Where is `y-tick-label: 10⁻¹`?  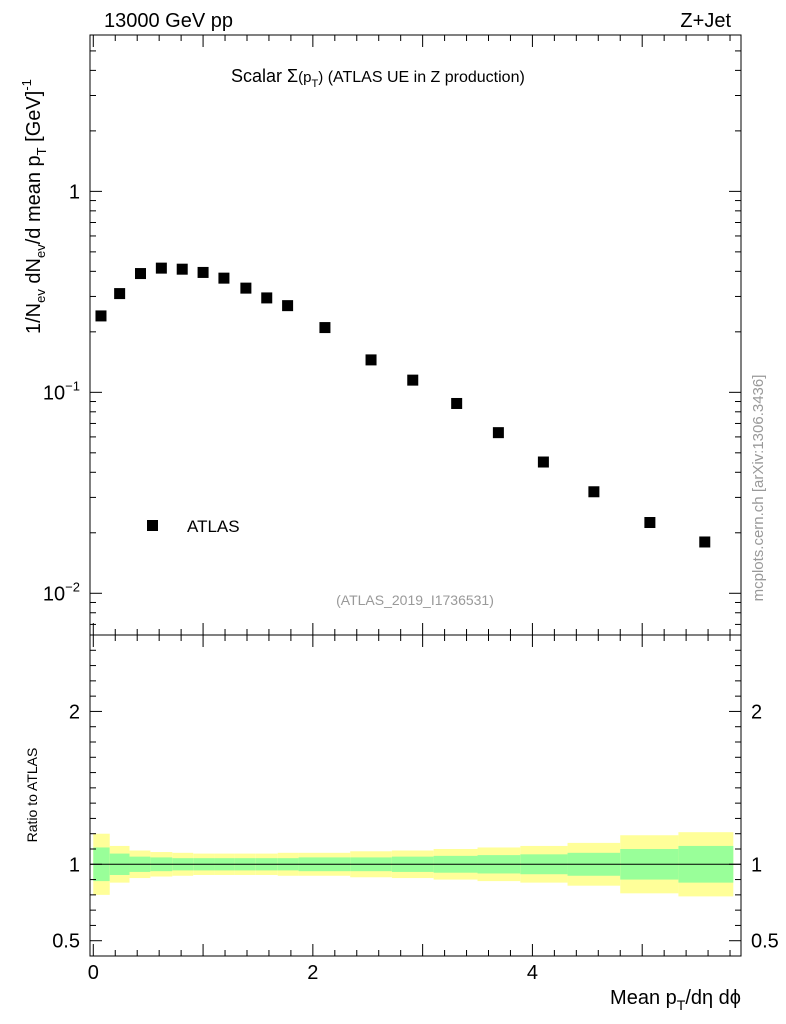
y-tick-label: 10⁻¹ is located at coordinates (61, 391).